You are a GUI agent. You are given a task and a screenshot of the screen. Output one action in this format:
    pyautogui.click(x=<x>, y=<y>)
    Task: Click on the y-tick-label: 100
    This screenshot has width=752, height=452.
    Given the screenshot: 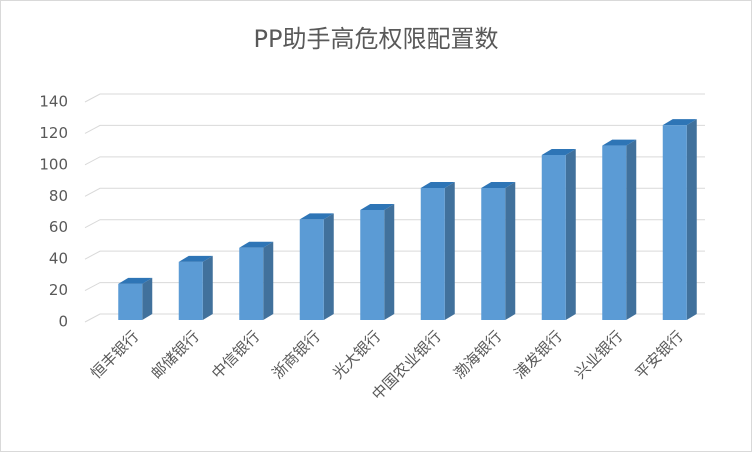 What is the action you would take?
    pyautogui.click(x=53, y=164)
    